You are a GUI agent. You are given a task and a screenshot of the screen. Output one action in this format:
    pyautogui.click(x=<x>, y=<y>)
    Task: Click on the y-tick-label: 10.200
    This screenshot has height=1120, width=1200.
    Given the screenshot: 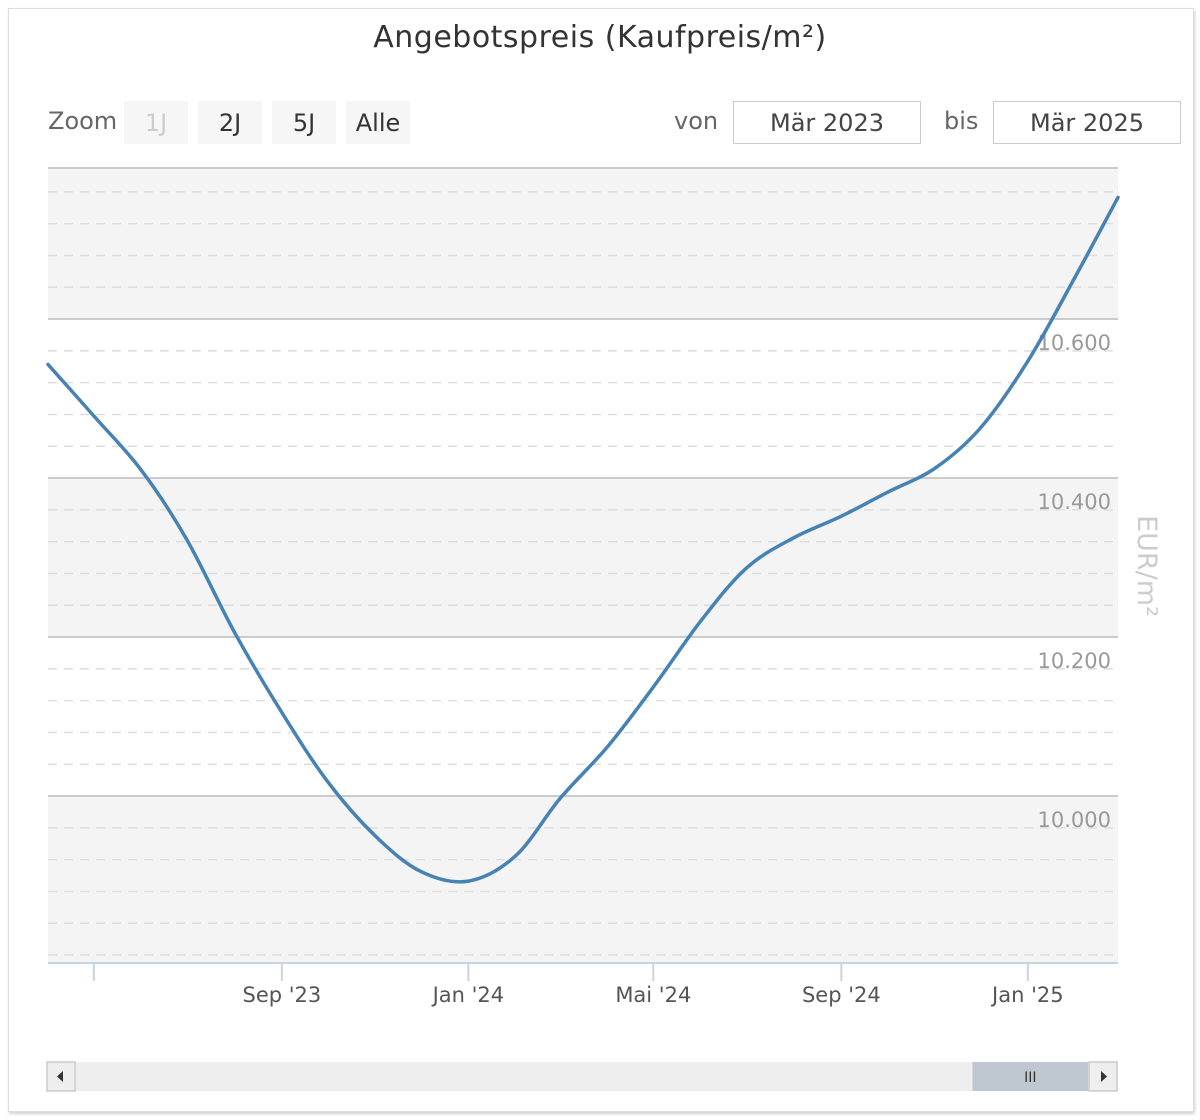 What is the action you would take?
    pyautogui.click(x=1074, y=661)
    